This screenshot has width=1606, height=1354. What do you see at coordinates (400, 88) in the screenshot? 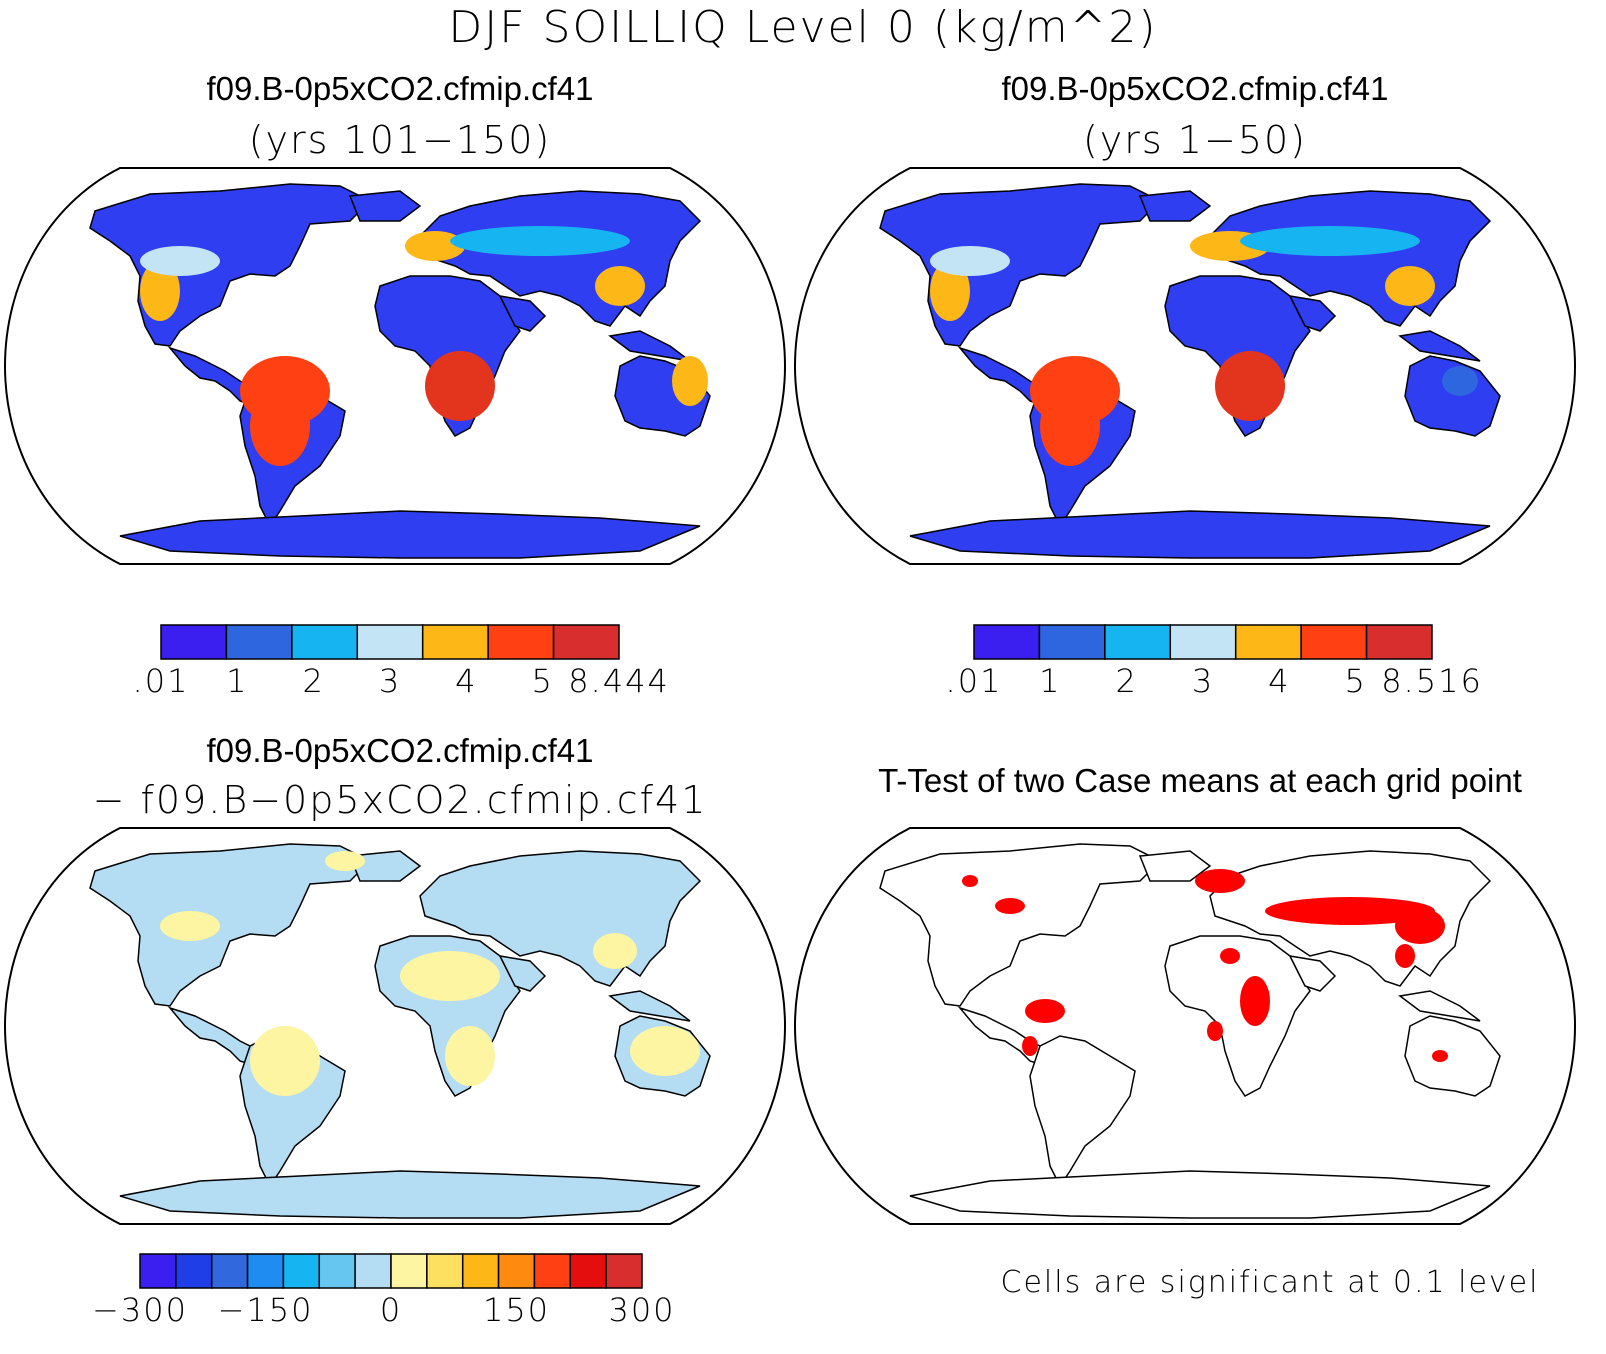
I see `panel-title-case1: f09.B-0p5xCO2.cfmip.cf41` at bounding box center [400, 88].